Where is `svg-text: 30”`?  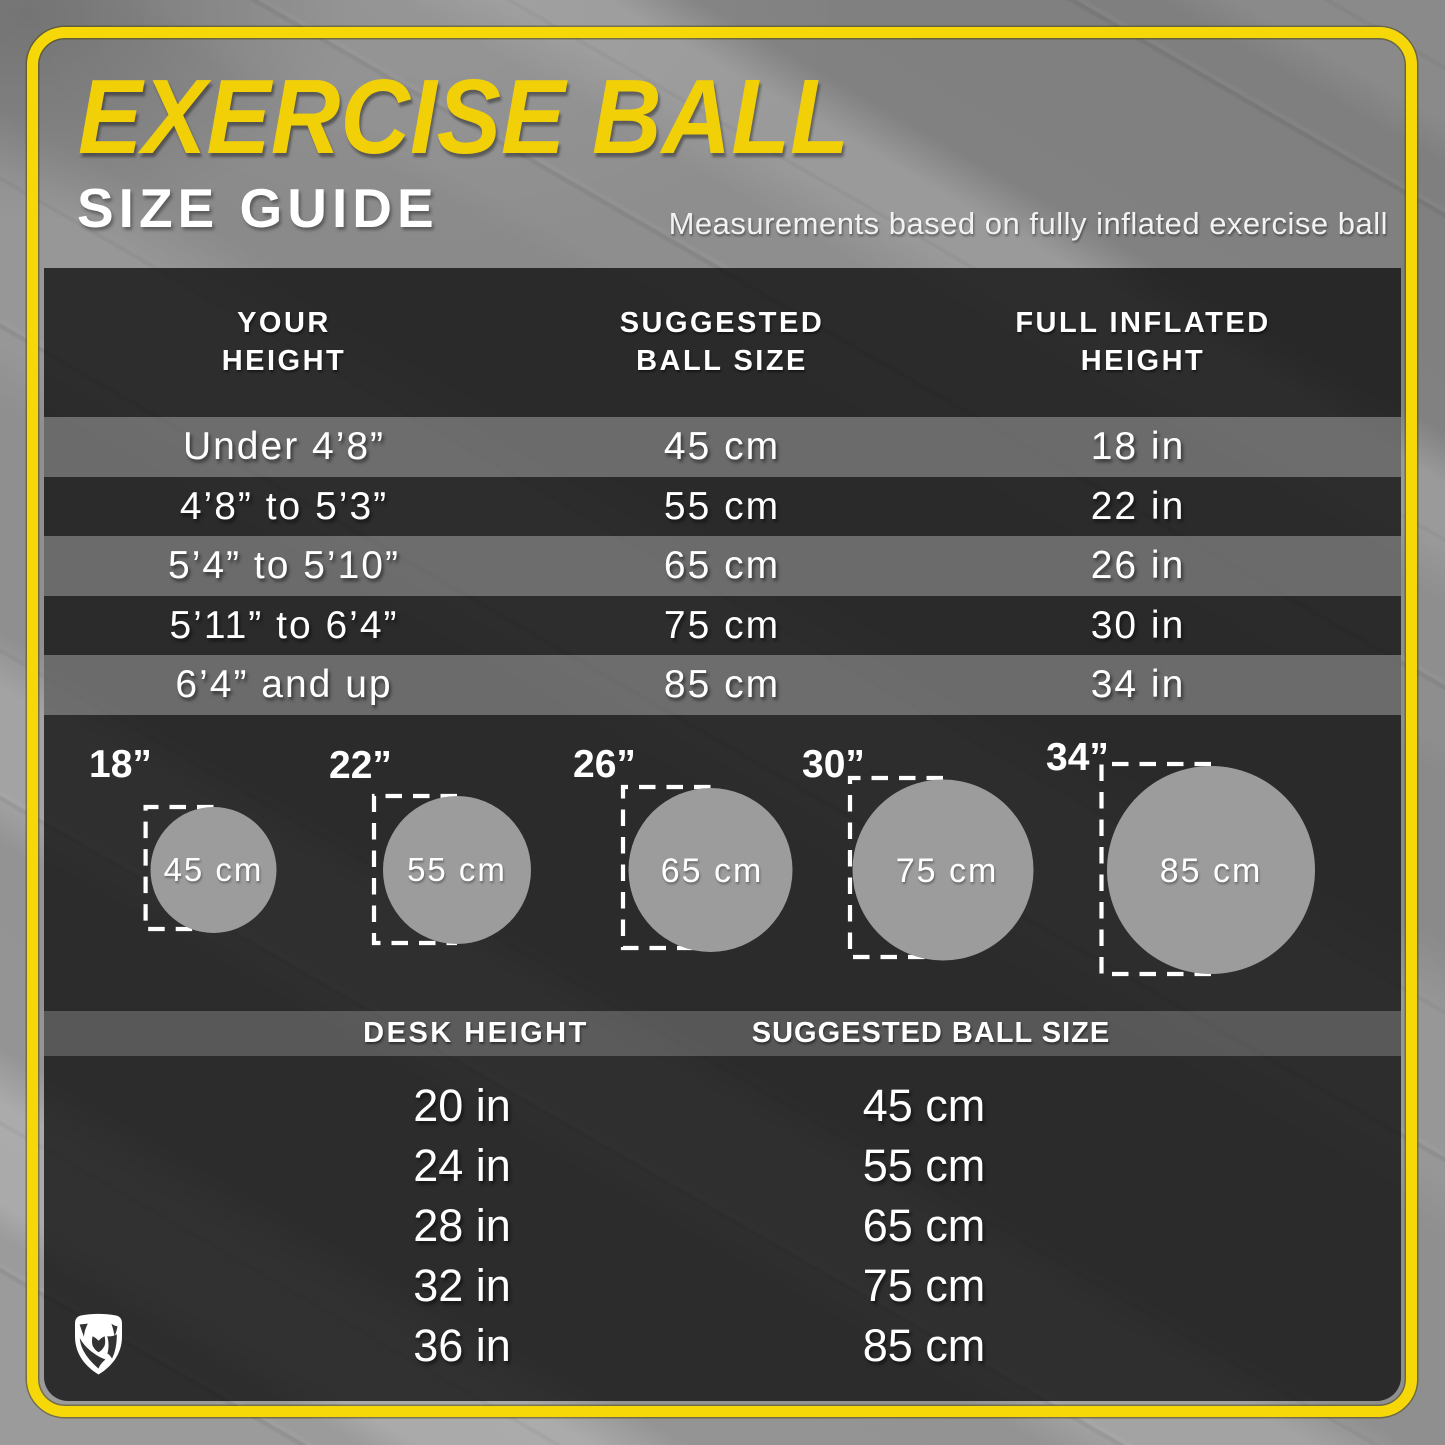 svg-text: 30” is located at coordinates (833, 764).